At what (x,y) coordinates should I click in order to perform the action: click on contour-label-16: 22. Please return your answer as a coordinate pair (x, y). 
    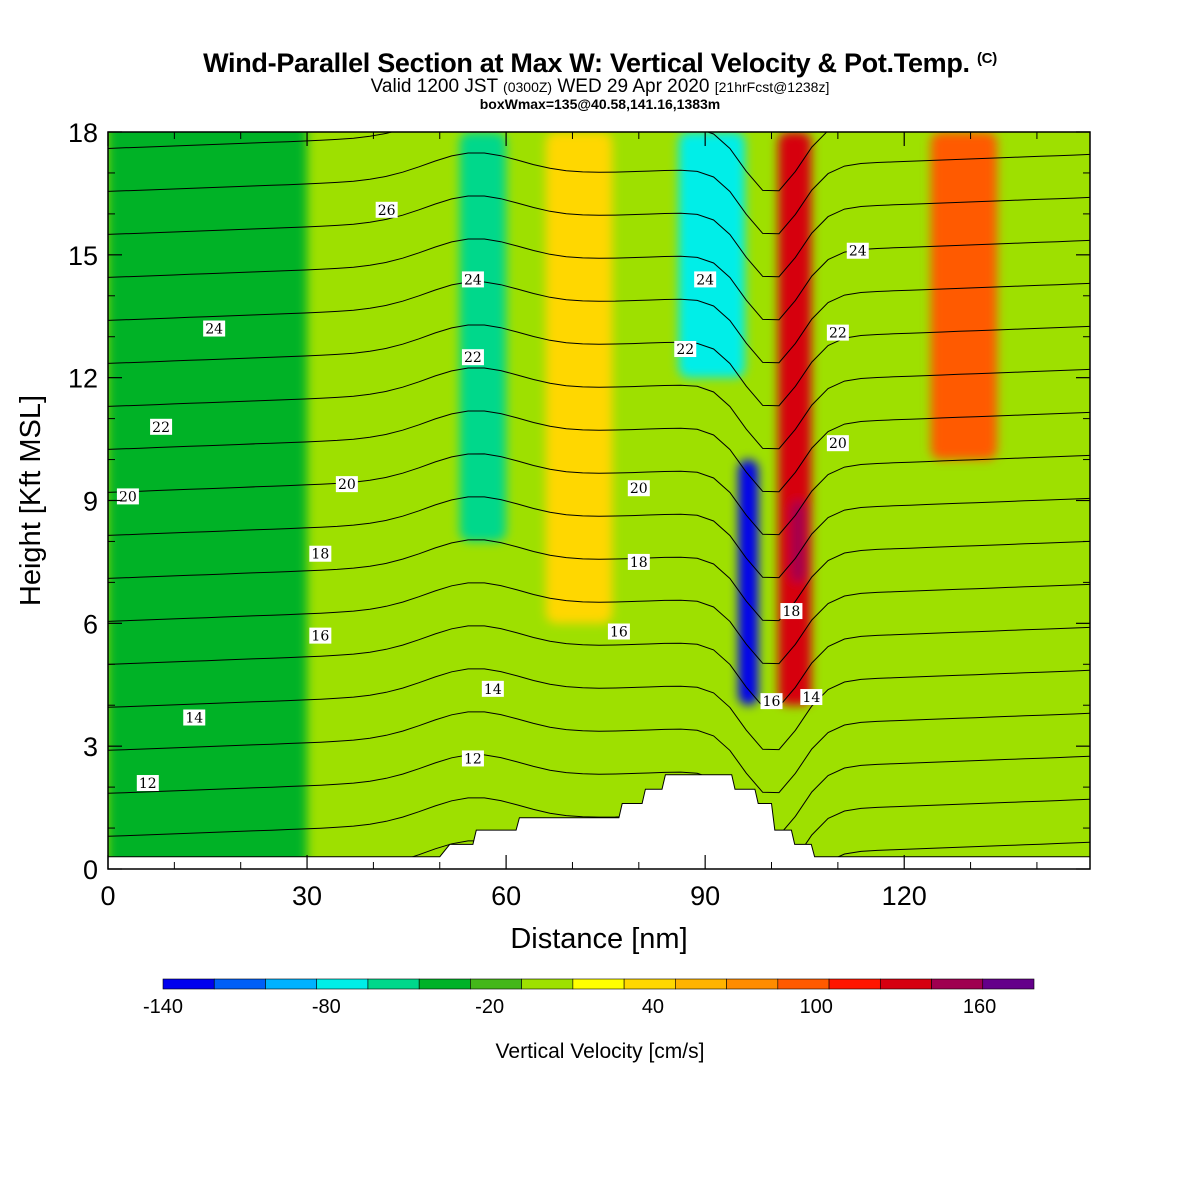
    Looking at the image, I should click on (685, 349).